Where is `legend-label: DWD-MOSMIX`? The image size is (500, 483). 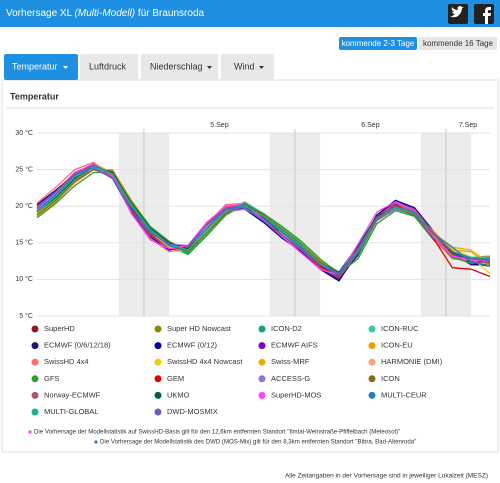 legend-label: DWD-MOSMIX is located at coordinates (192, 411).